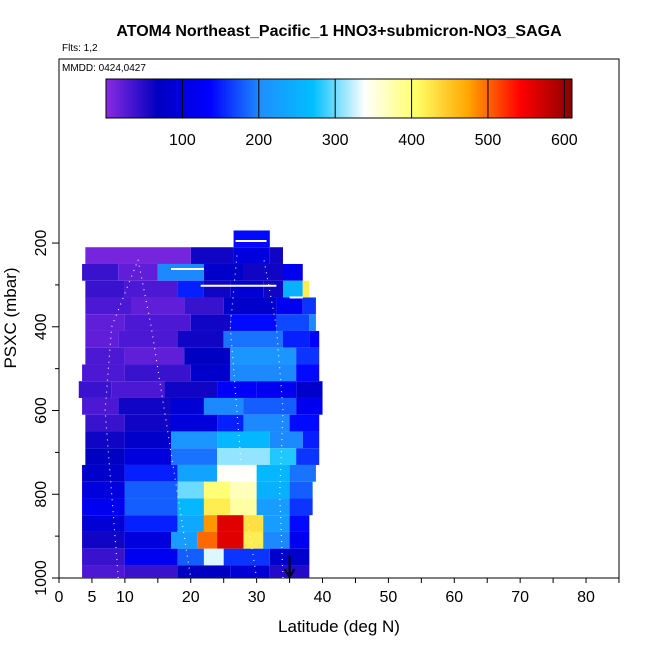 The width and height of the screenshot is (650, 650). I want to click on colorbar-tick-label: 600, so click(564, 140).